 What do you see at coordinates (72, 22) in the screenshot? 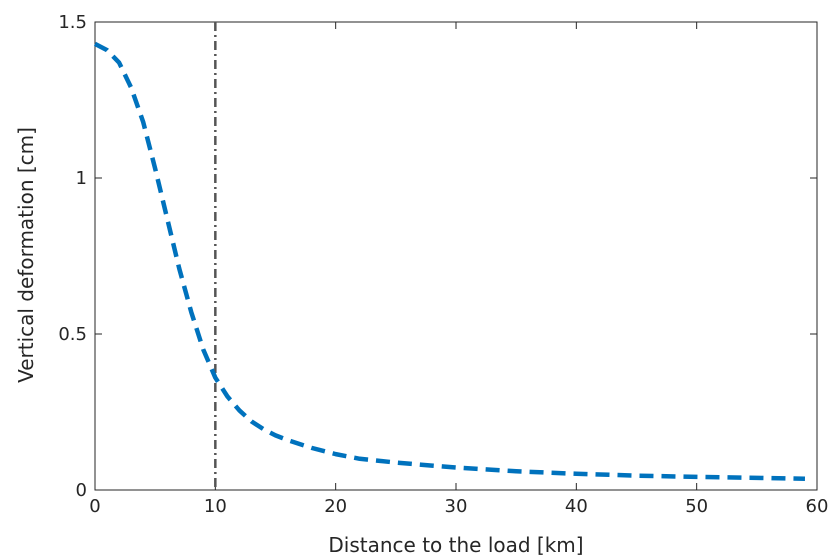
I see `y-tick-label: 1.5` at bounding box center [72, 22].